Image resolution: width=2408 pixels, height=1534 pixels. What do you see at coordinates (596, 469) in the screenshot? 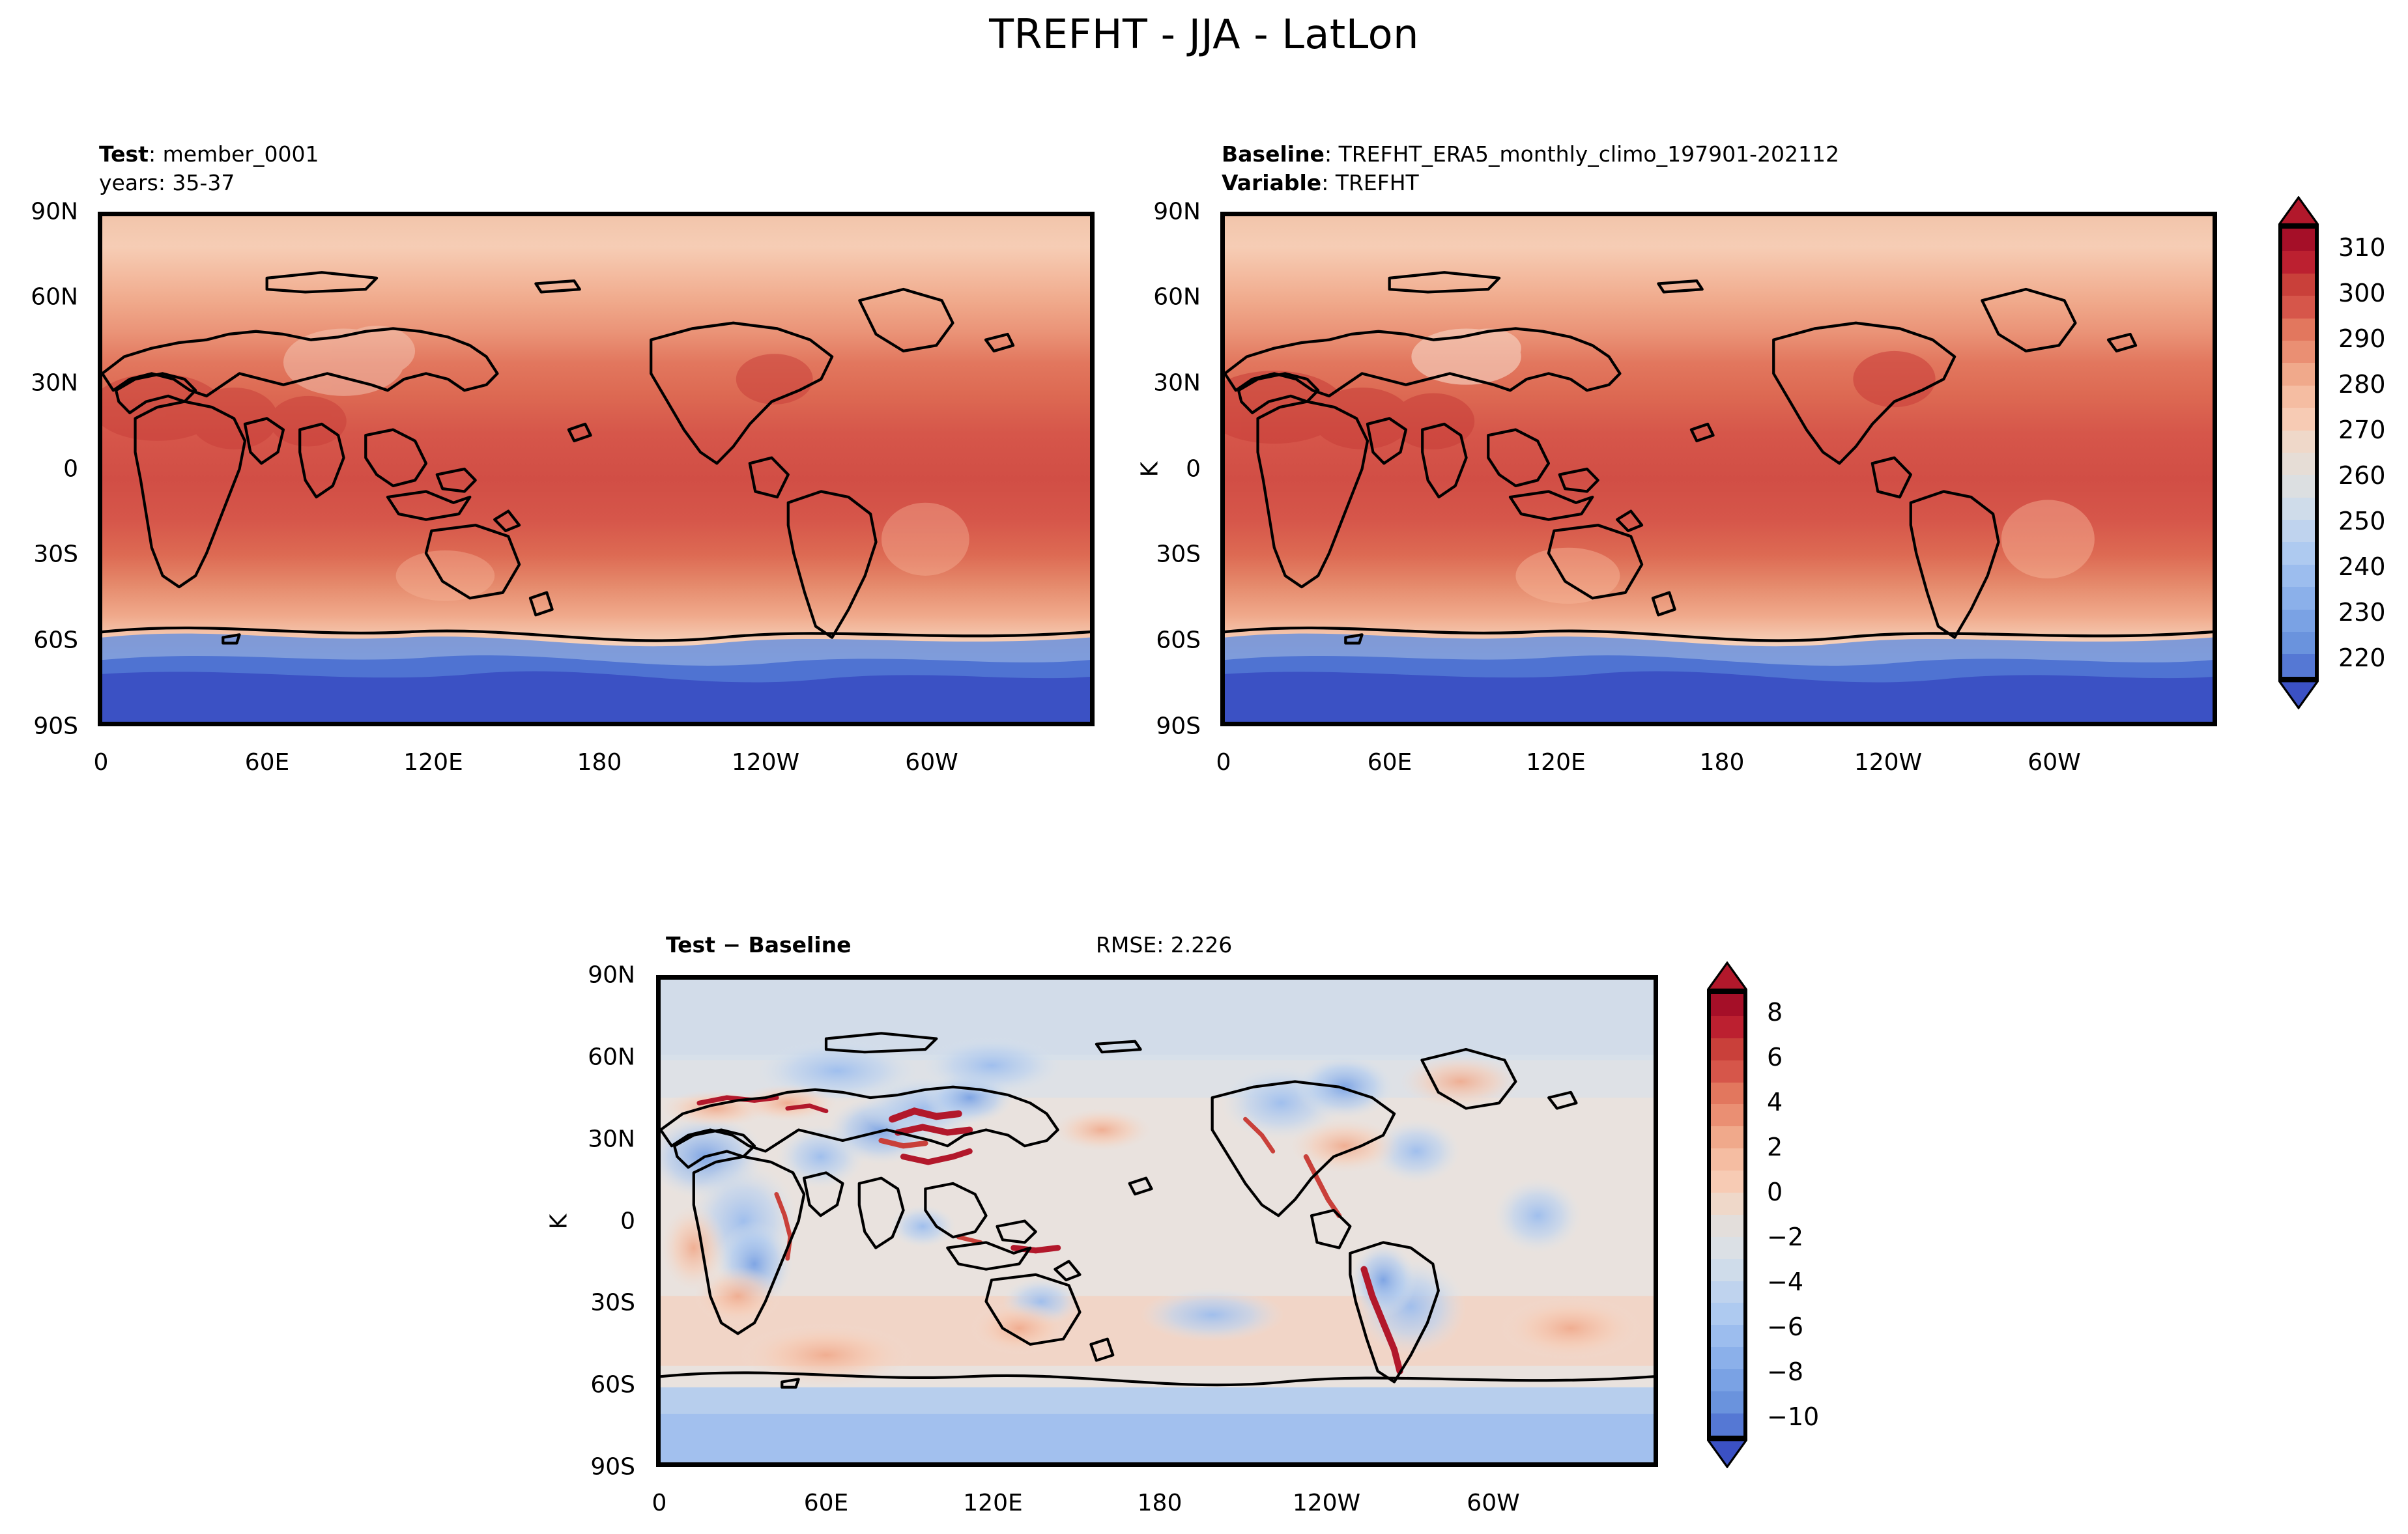
I see `test-map-frame` at bounding box center [596, 469].